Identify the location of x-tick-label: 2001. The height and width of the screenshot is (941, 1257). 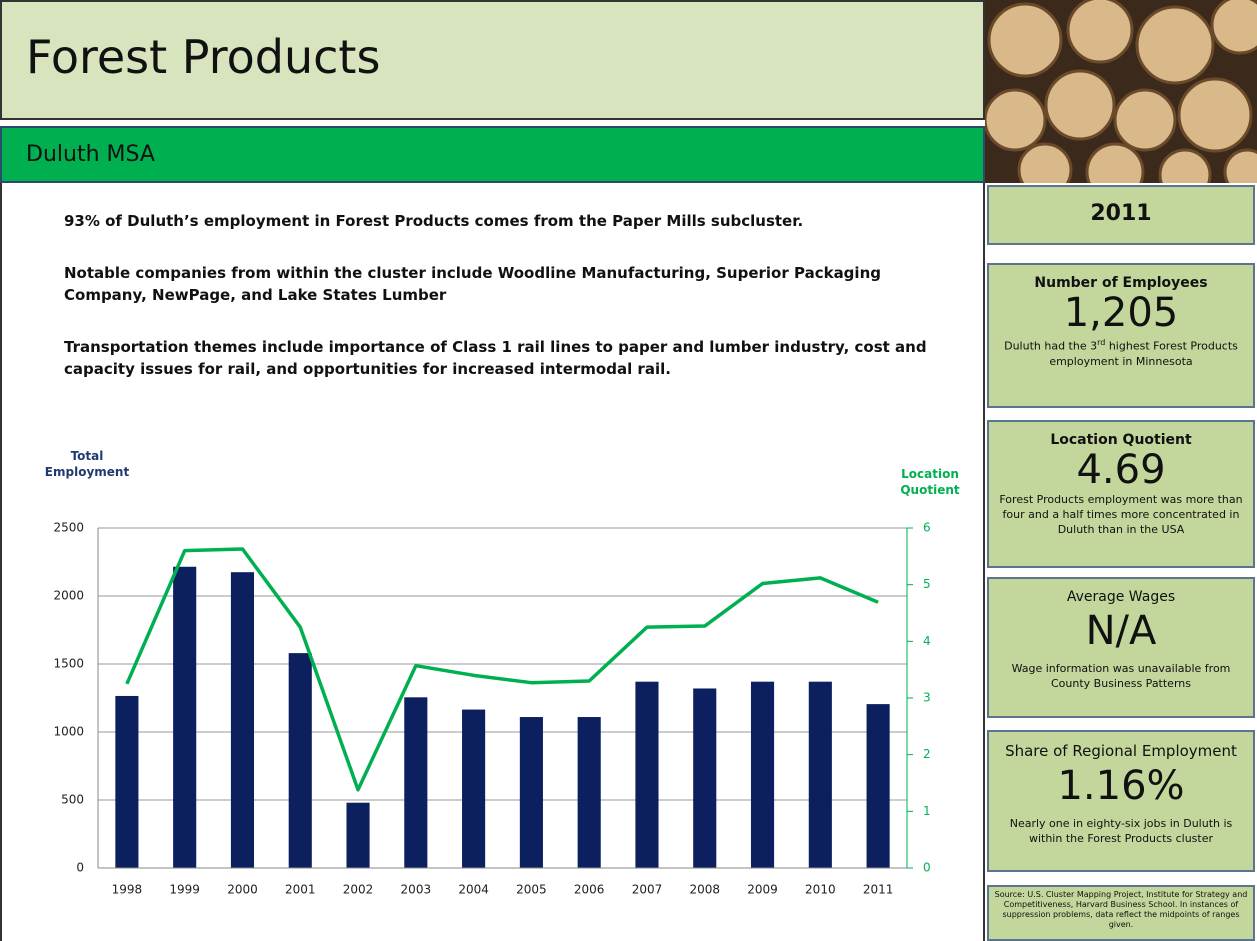
(300, 890).